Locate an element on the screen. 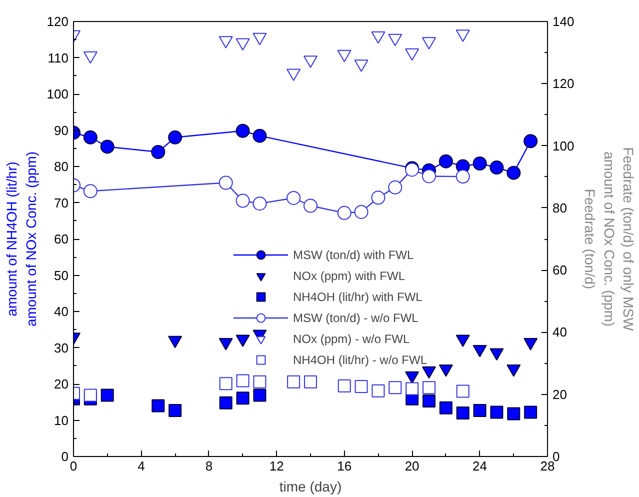 The image size is (639, 497). y2-tick-label: 40 is located at coordinates (559, 332).